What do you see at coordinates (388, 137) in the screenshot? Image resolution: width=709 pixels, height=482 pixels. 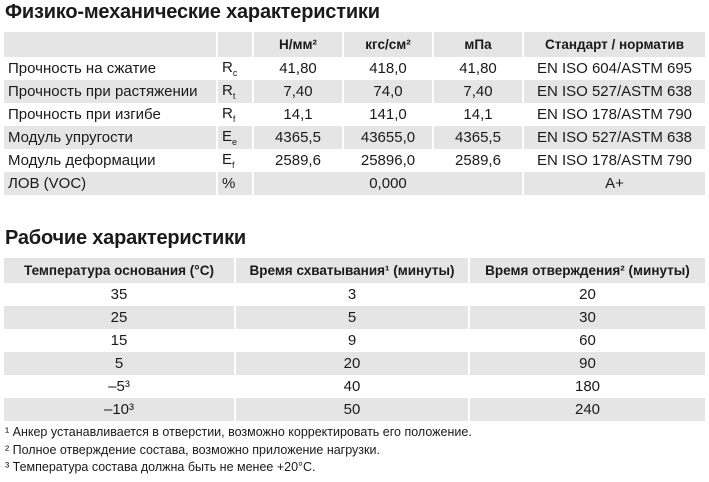 I see `value-cell: 43655,0` at bounding box center [388, 137].